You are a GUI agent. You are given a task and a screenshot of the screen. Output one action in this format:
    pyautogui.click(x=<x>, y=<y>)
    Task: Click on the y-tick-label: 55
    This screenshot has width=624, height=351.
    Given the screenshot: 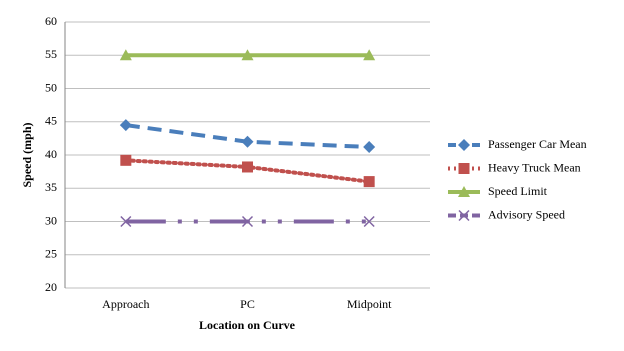 What is the action you would take?
    pyautogui.click(x=51, y=54)
    